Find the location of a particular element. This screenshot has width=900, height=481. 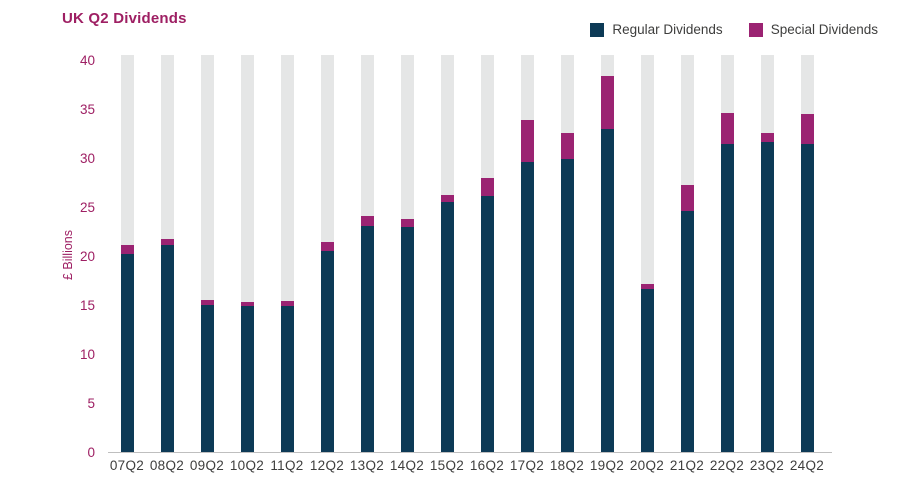

y-tick-label: 35 is located at coordinates (87, 109).